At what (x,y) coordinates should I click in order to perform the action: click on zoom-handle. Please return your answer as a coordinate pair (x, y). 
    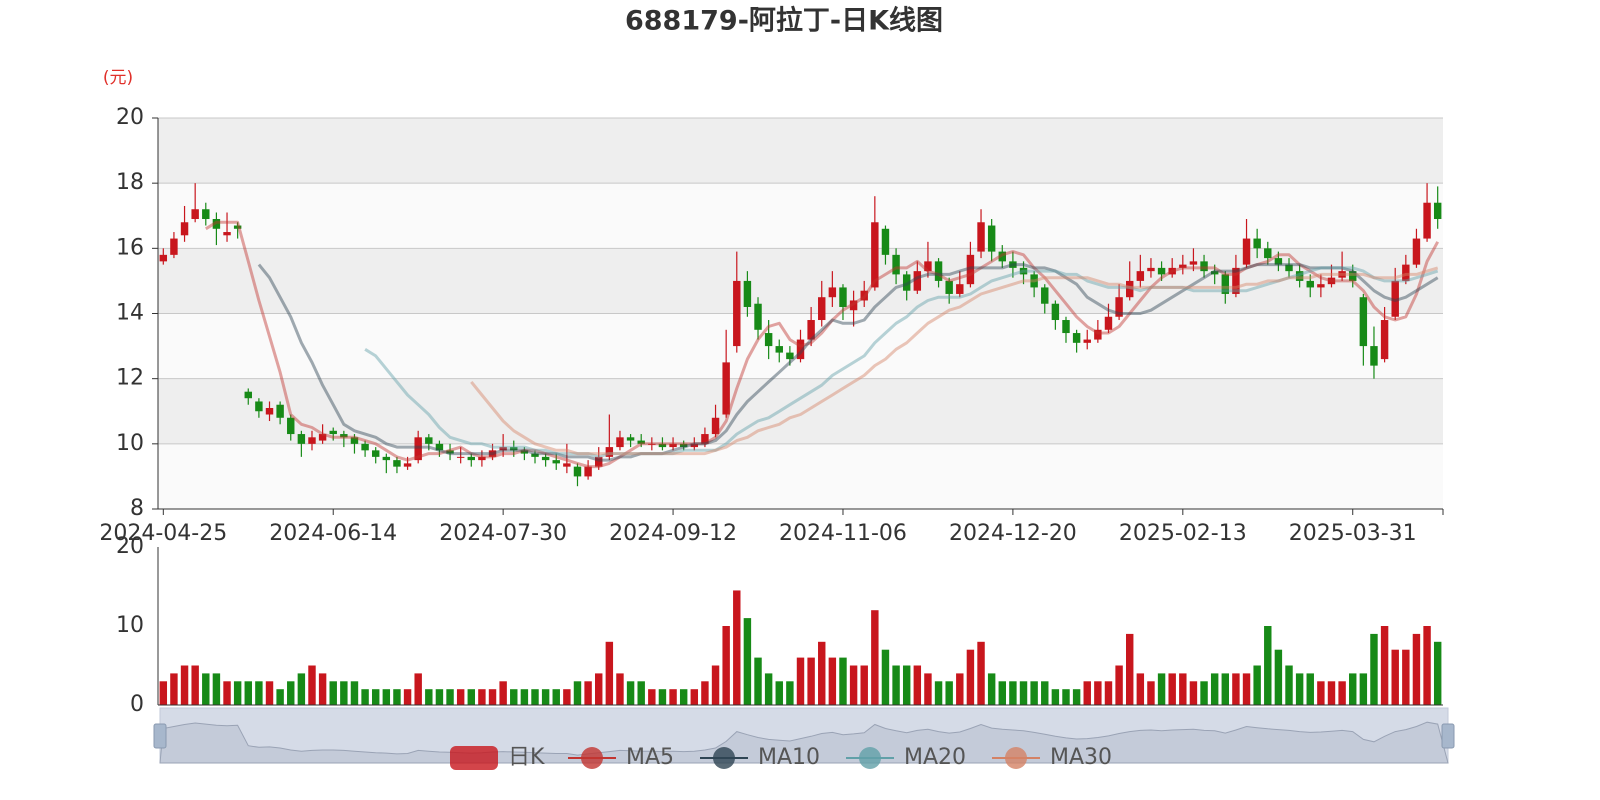
    Looking at the image, I should click on (1448, 736).